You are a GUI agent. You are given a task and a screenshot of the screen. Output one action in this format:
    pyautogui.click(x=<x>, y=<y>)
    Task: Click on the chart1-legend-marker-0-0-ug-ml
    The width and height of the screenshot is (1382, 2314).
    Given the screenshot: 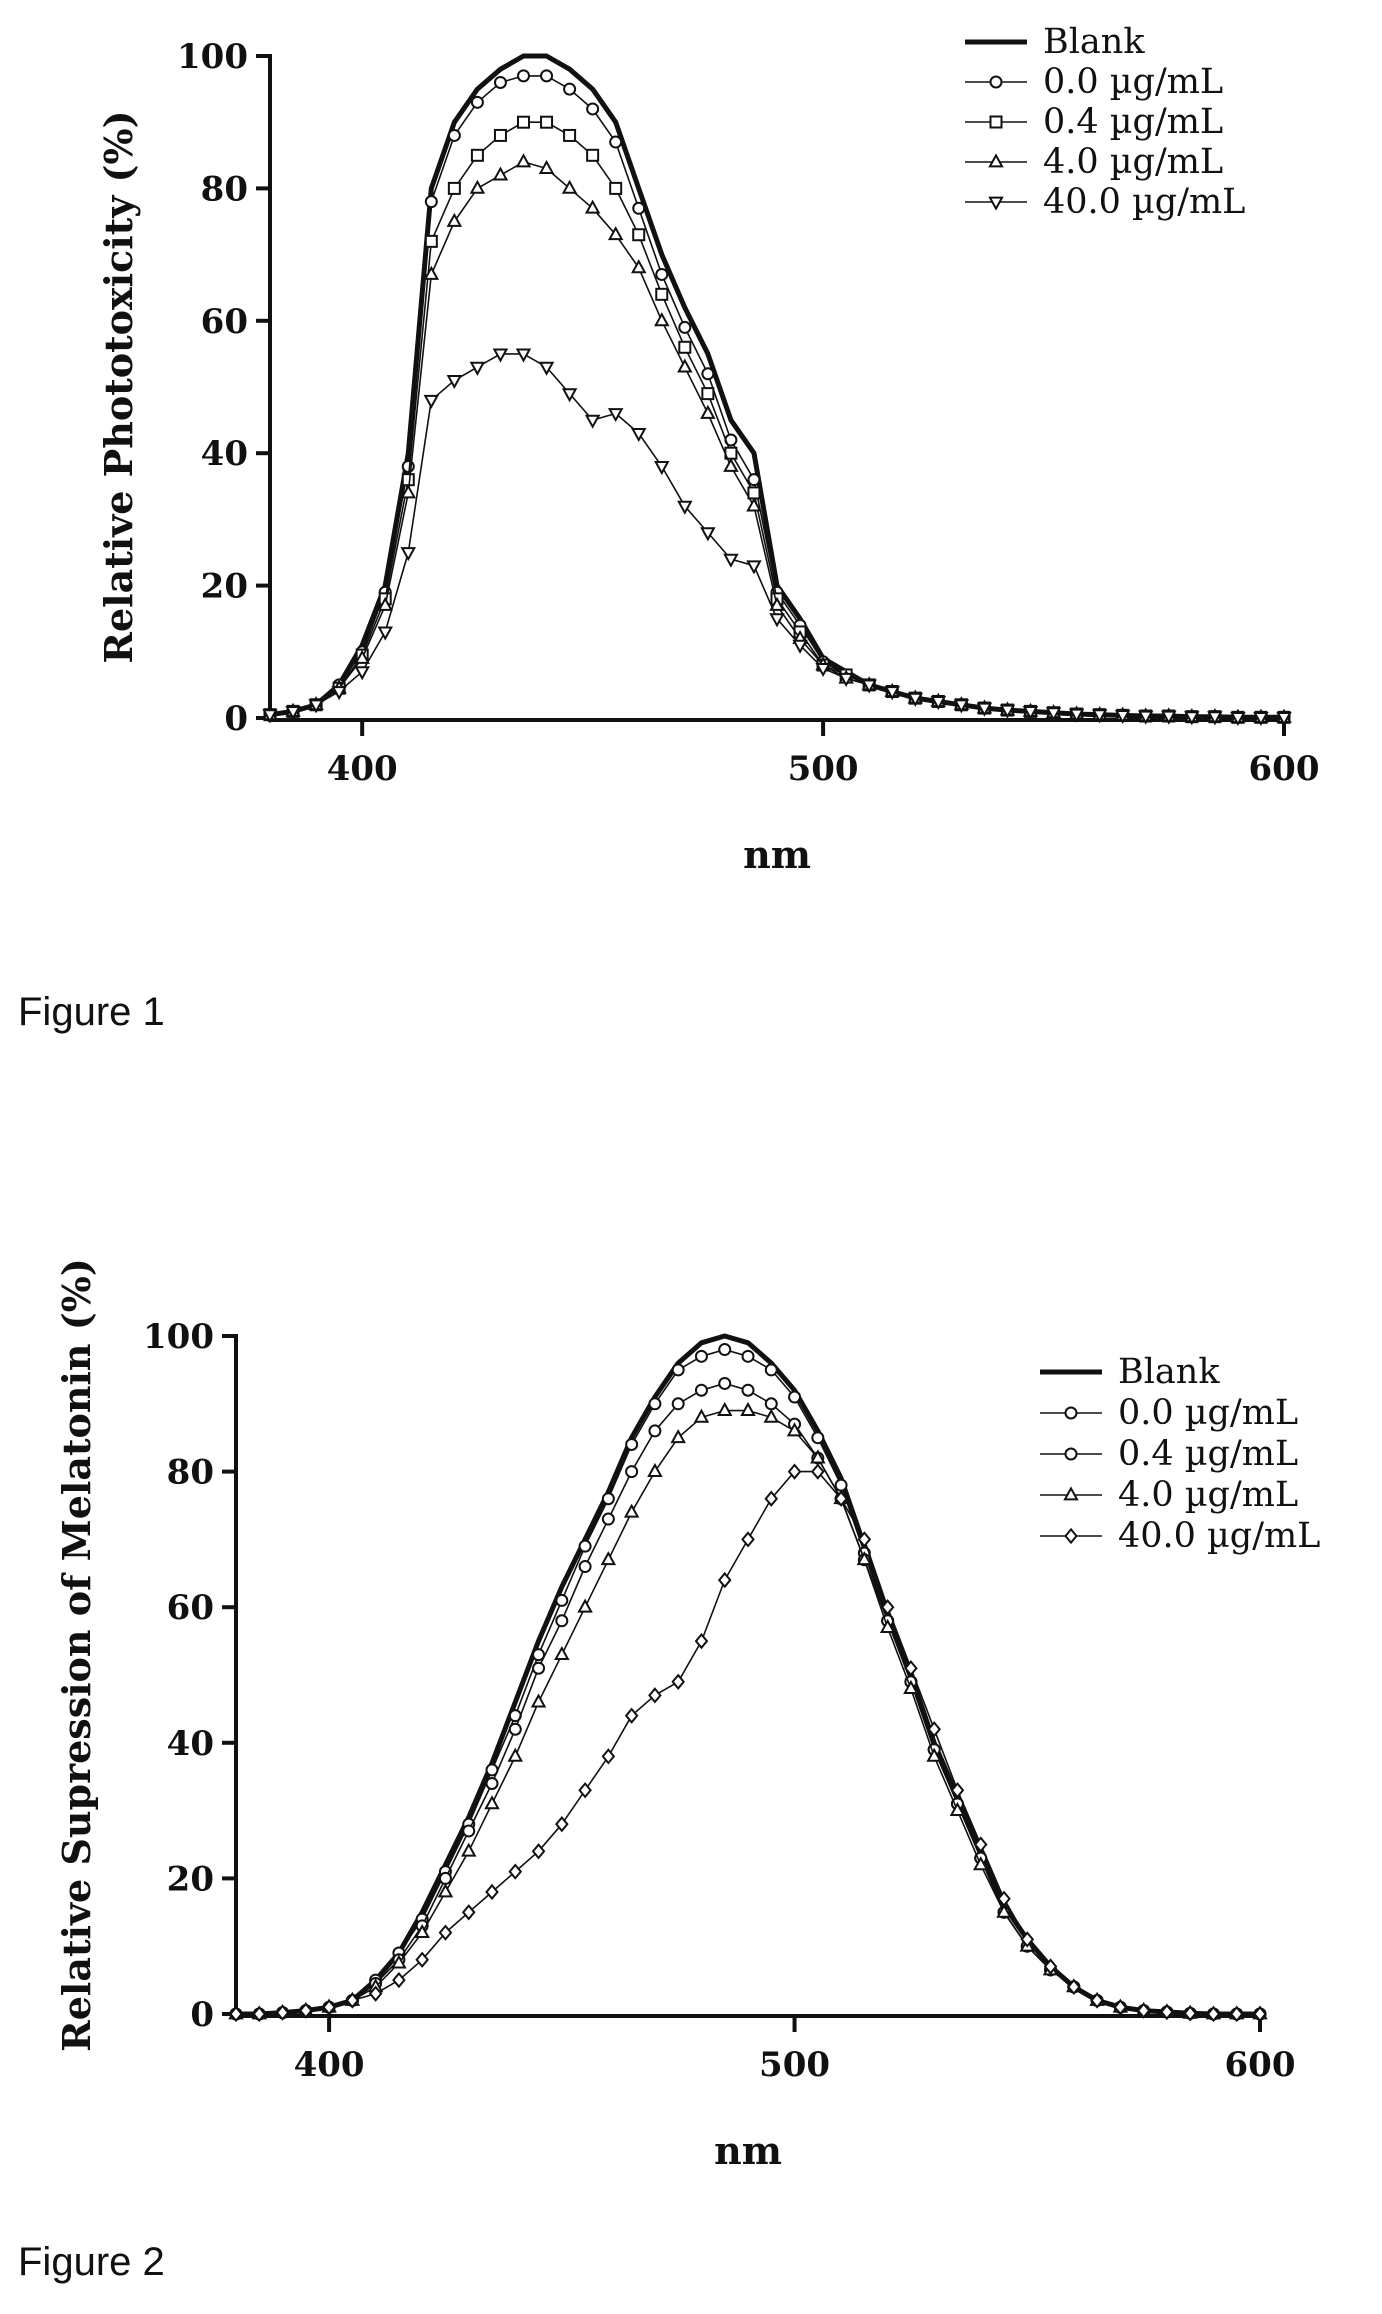 What is the action you would take?
    pyautogui.click(x=996, y=82)
    